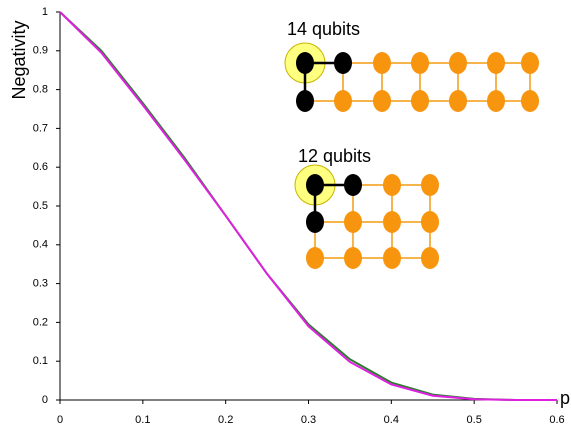 This screenshot has width=571, height=430. What do you see at coordinates (142, 420) in the screenshot?
I see `x-tick-label: 0.1` at bounding box center [142, 420].